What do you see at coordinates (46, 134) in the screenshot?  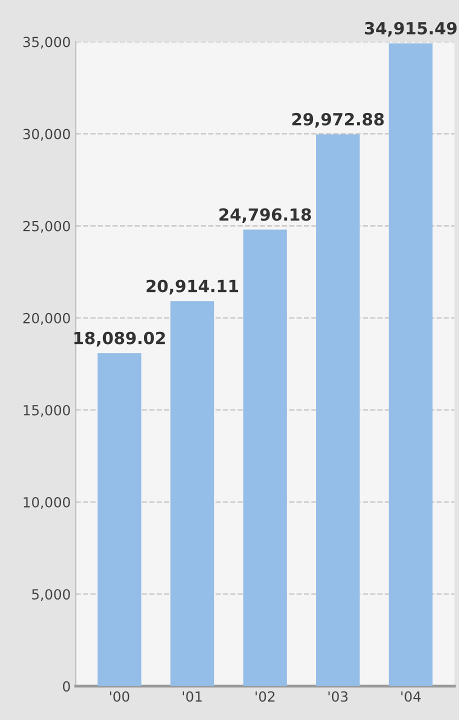 I see `y-tick-label: 30,000` at bounding box center [46, 134].